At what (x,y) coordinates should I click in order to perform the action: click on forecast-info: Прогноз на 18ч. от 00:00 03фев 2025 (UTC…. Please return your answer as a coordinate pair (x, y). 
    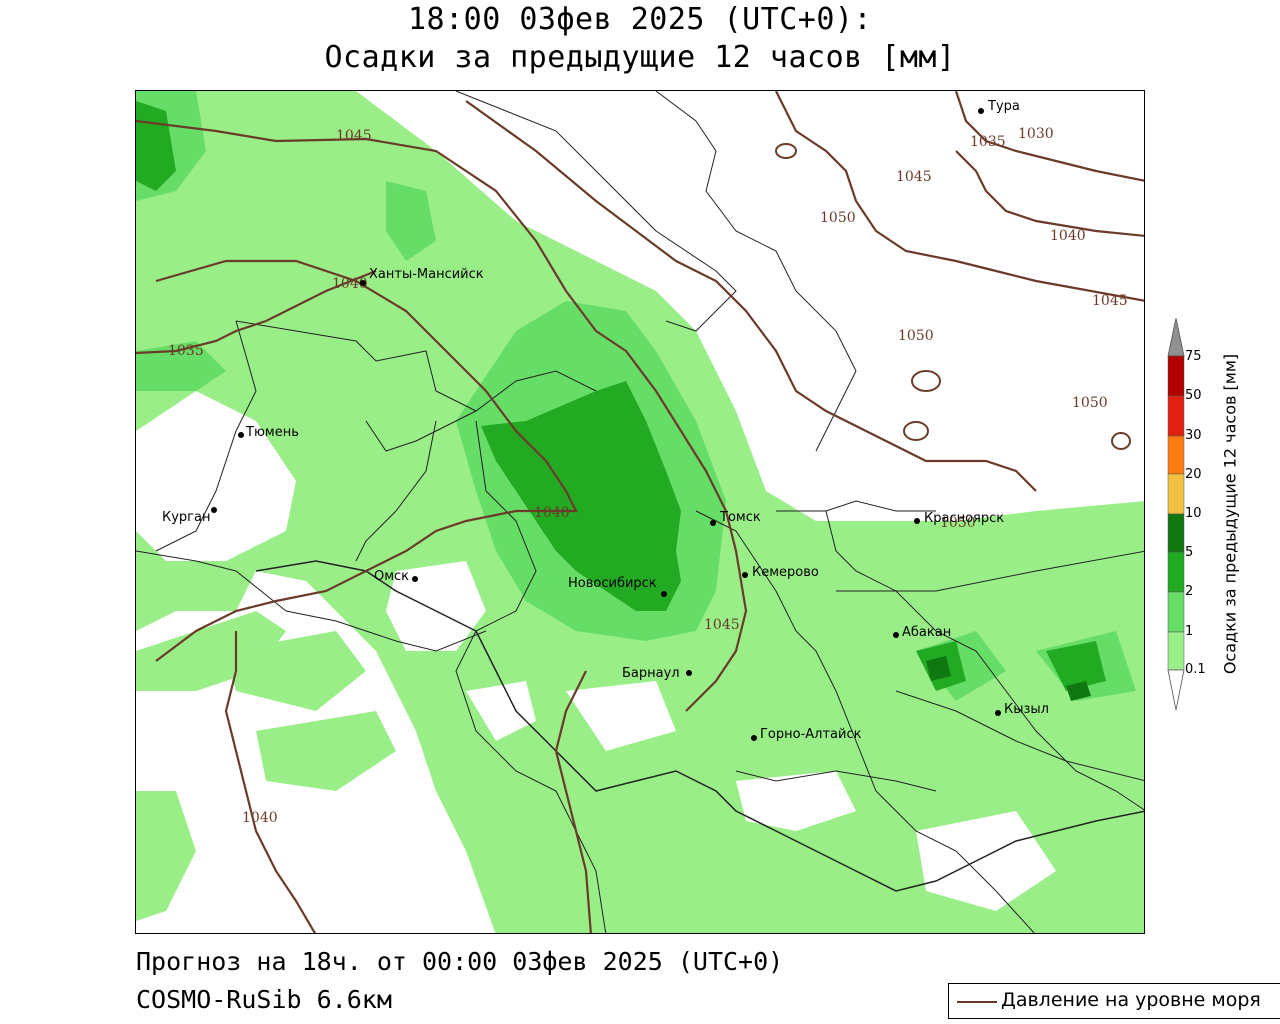
    Looking at the image, I should click on (460, 961).